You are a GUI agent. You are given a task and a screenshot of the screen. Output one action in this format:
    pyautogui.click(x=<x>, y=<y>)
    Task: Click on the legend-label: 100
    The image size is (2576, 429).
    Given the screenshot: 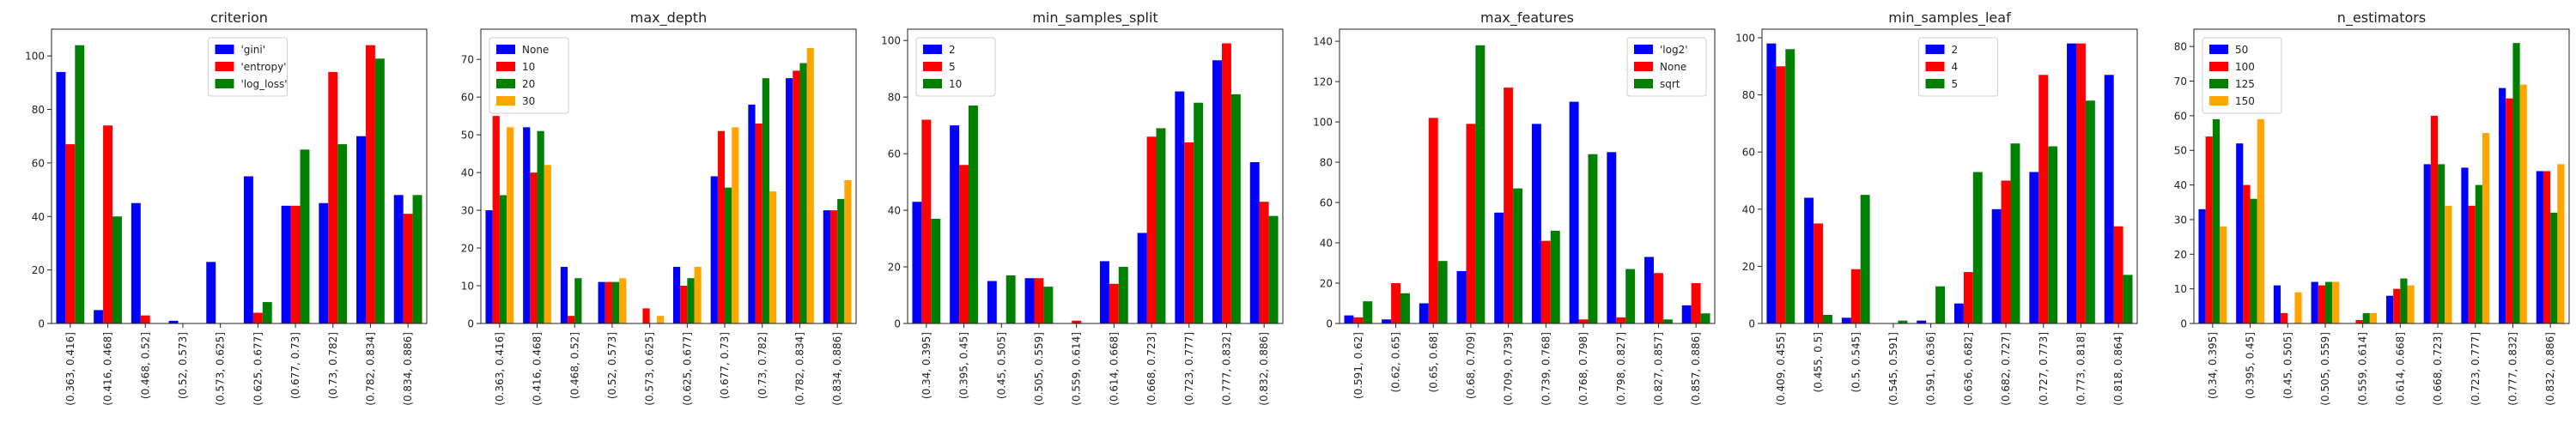 What is the action you would take?
    pyautogui.click(x=2245, y=67)
    